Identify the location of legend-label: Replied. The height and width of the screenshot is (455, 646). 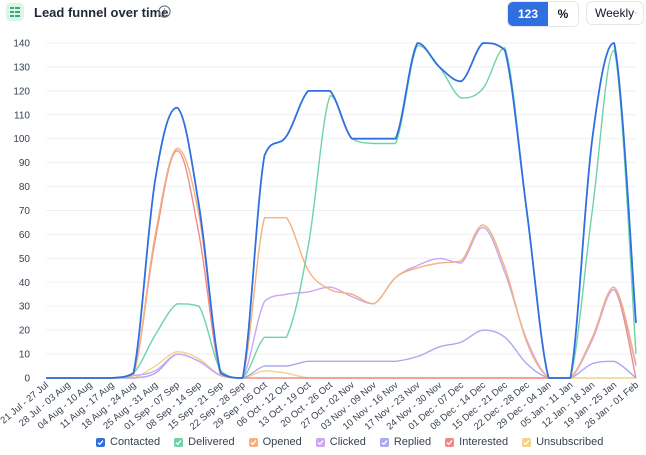
(412, 442).